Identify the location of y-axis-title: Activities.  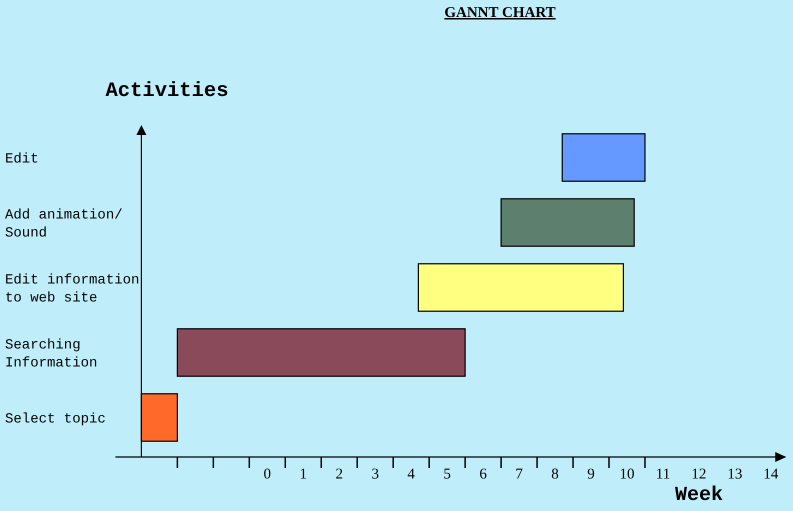
(167, 91).